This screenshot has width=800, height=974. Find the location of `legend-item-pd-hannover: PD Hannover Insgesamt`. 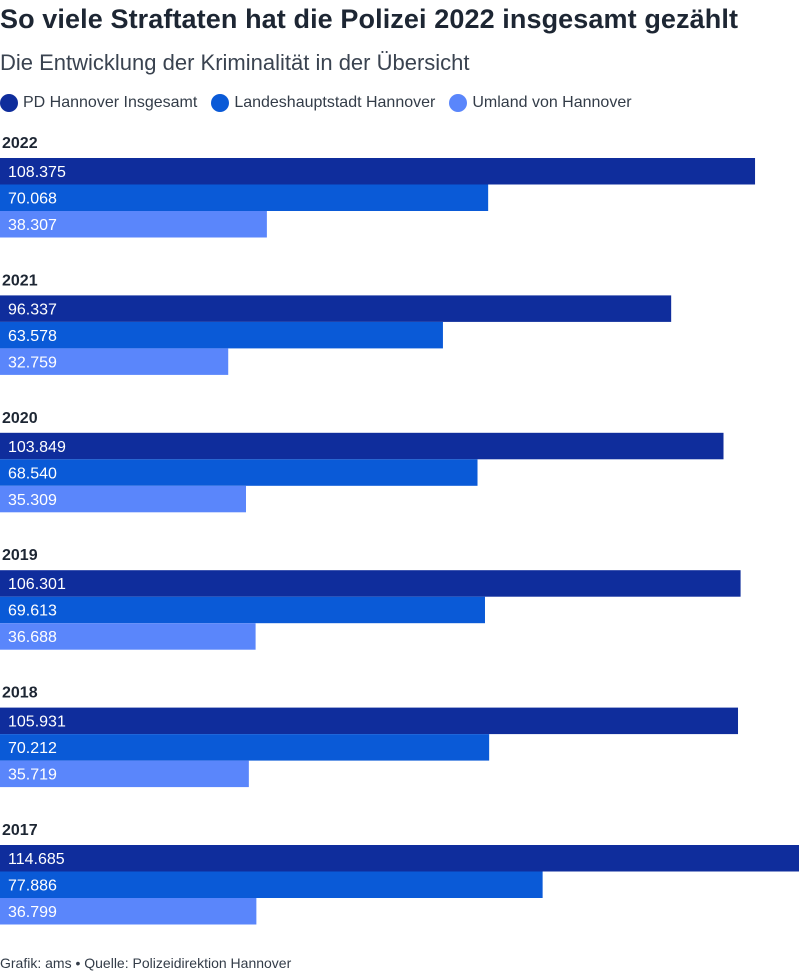

legend-item-pd-hannover: PD Hannover Insgesamt is located at coordinates (98, 103).